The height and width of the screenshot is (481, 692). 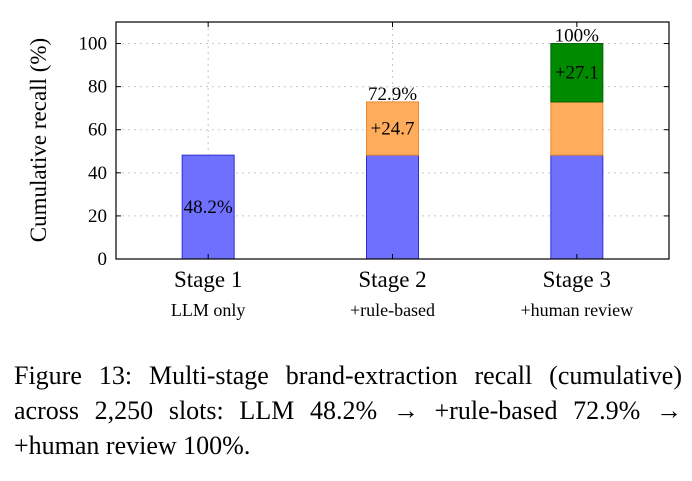 What do you see at coordinates (93, 44) in the screenshot?
I see `y-tick-label: 100` at bounding box center [93, 44].